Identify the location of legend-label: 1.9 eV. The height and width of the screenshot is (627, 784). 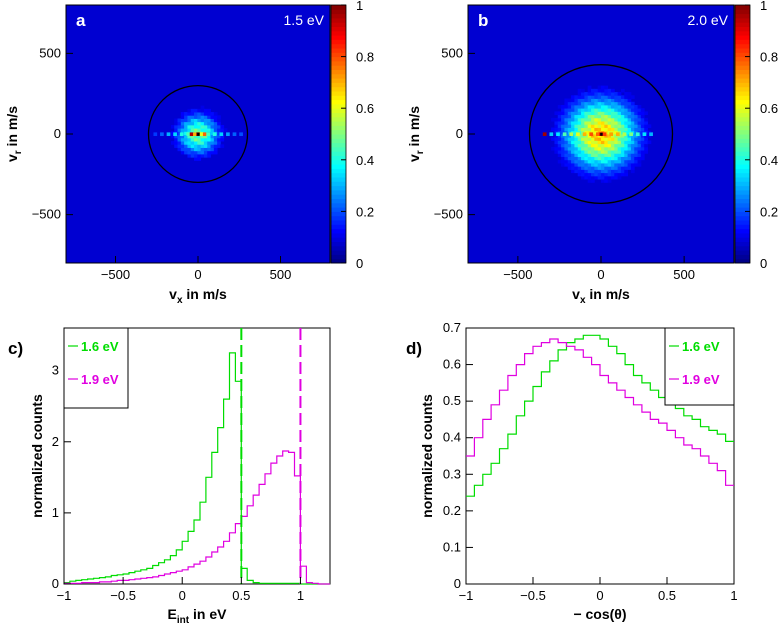
(100, 379).